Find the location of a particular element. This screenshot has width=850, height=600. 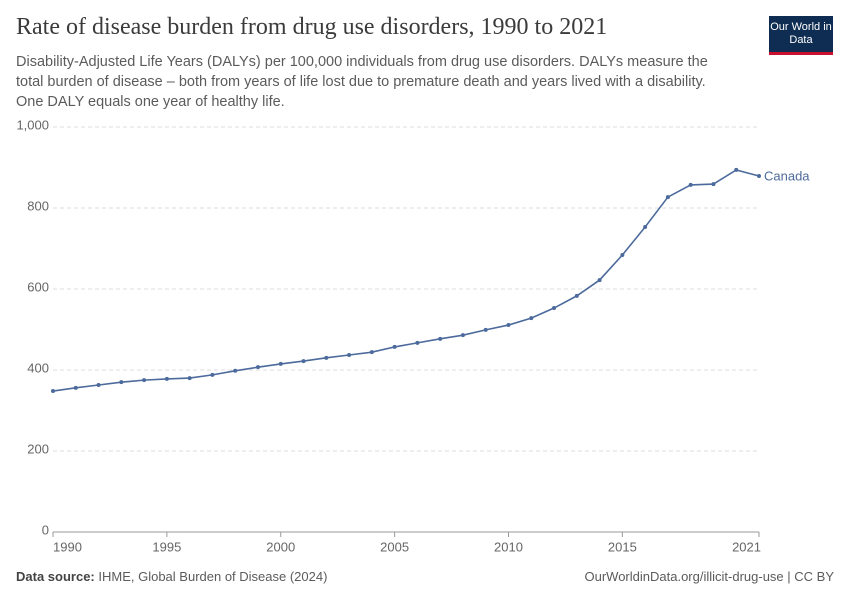

x-tick-label: 1995 is located at coordinates (166, 546).